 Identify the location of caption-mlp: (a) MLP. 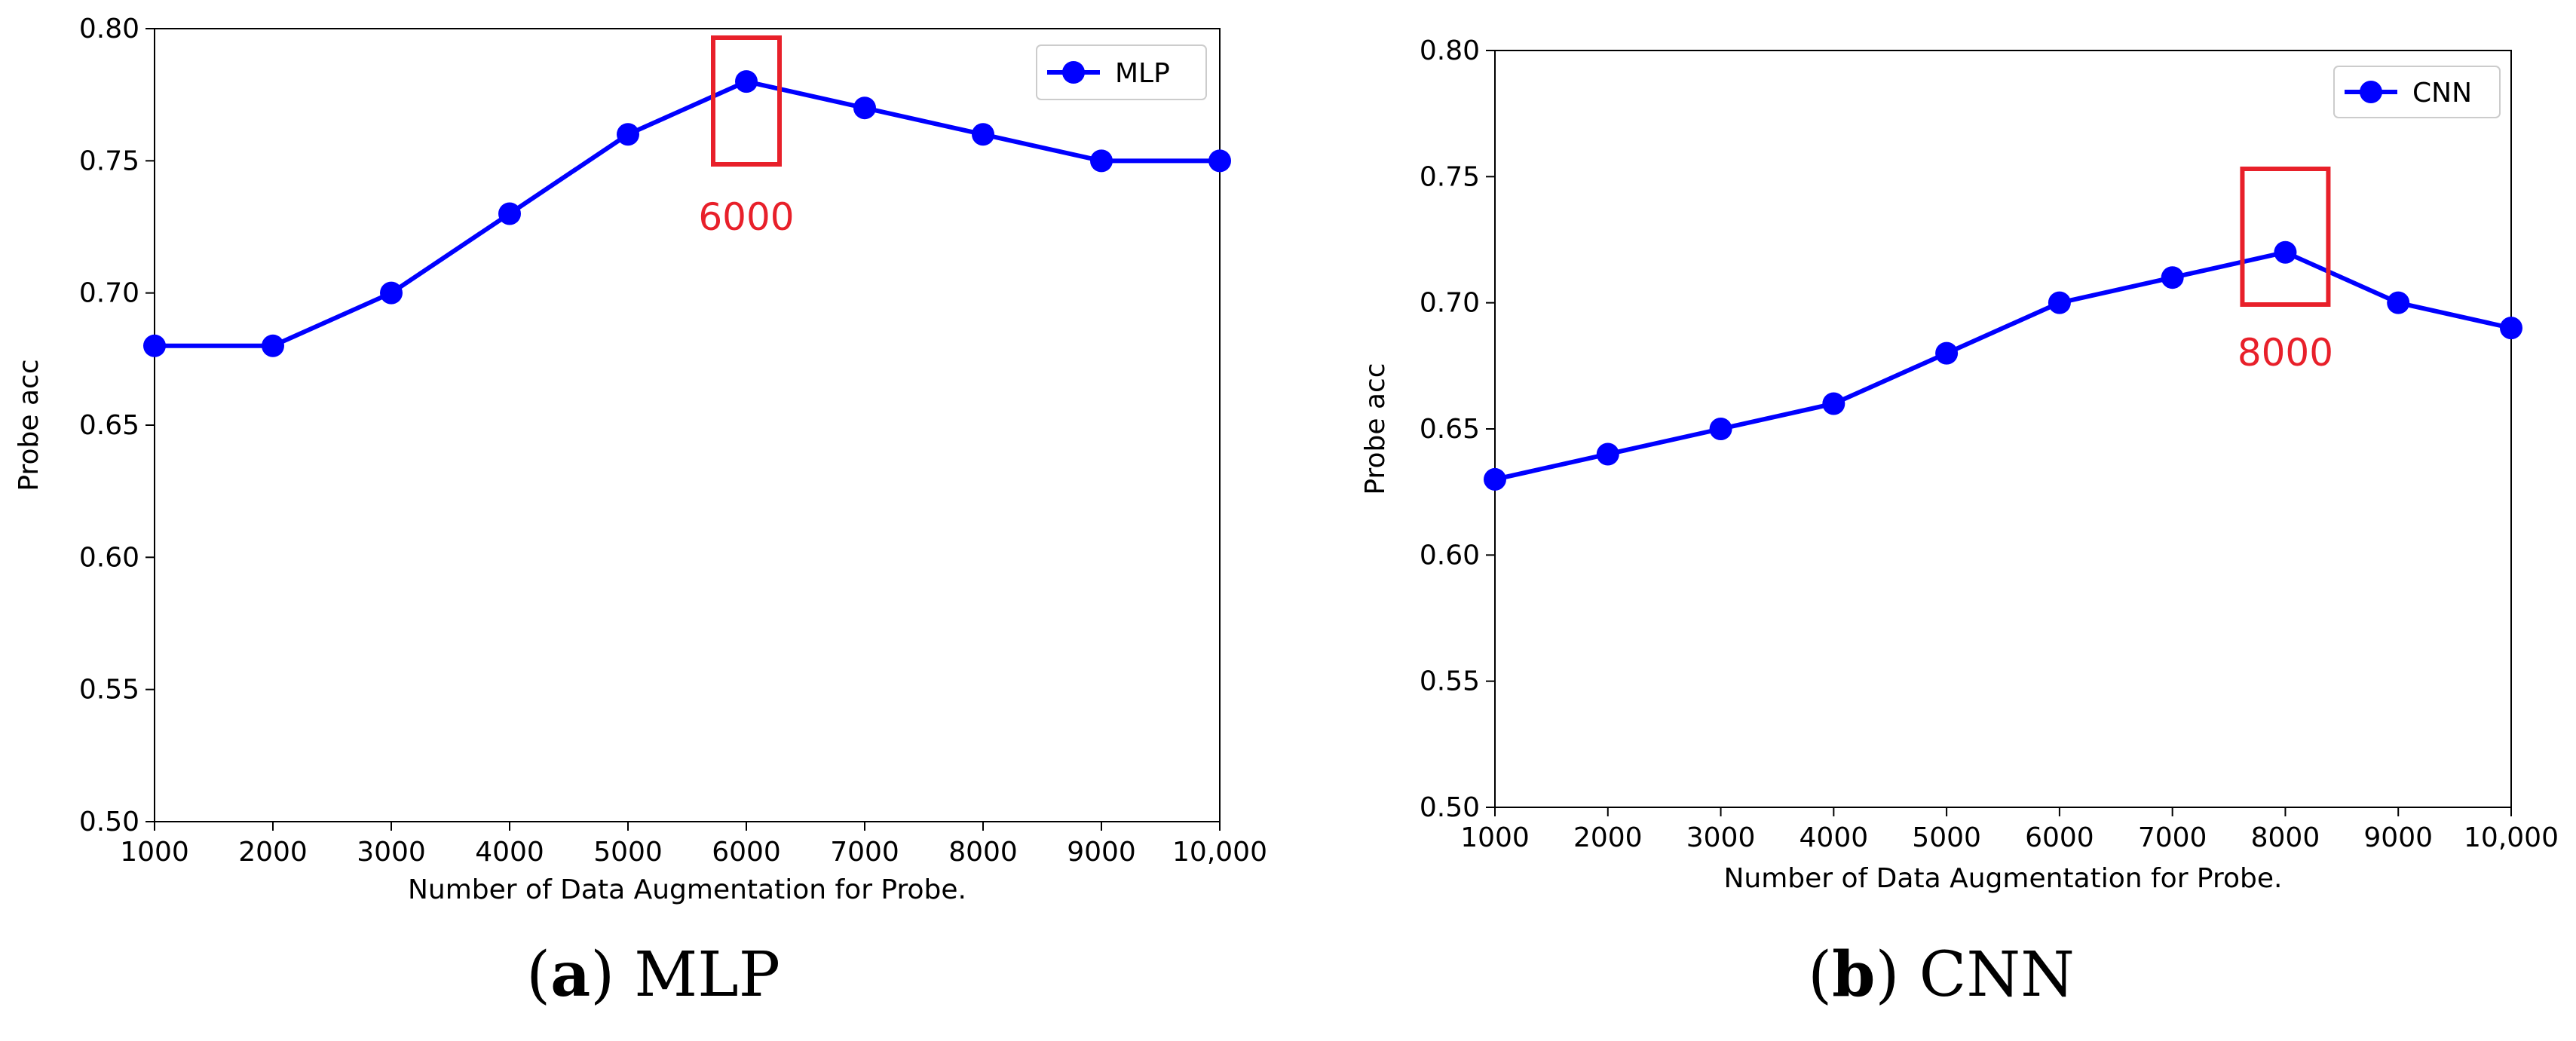
(653, 975).